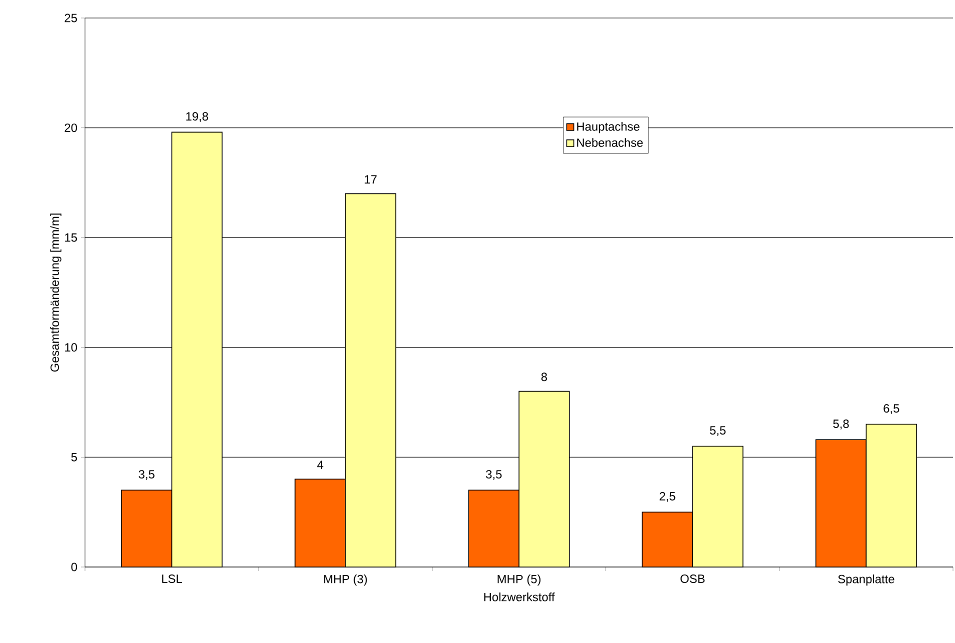  I want to click on y-tick-label: 0, so click(74, 567).